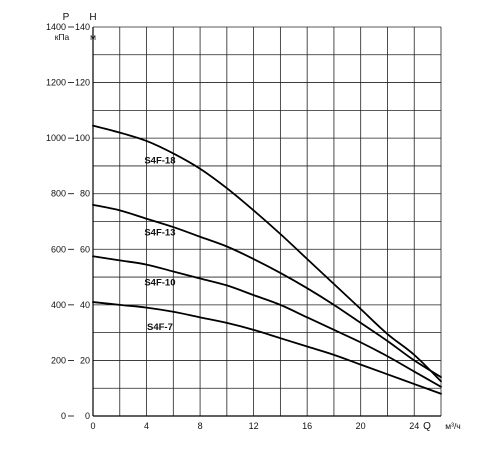 The width and height of the screenshot is (500, 455). What do you see at coordinates (93, 37) in the screenshot?
I see `y-axis-unit: м` at bounding box center [93, 37].